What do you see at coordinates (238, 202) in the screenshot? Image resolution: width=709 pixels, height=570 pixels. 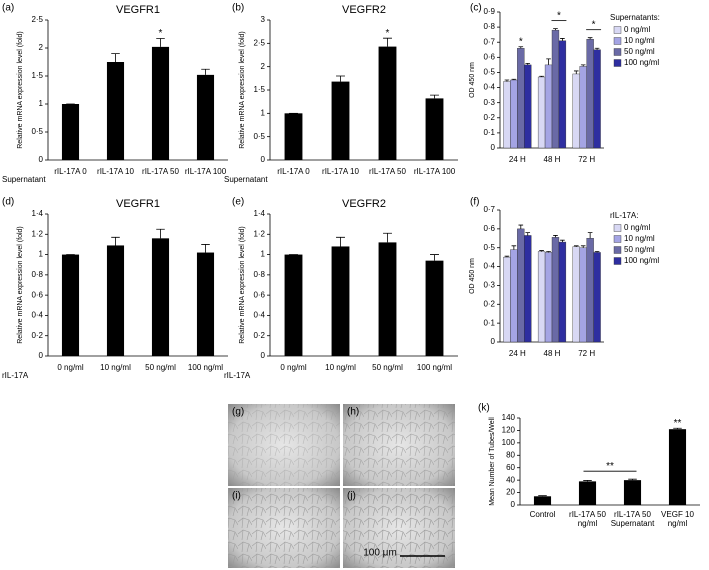 I see `panel-label: (e)` at bounding box center [238, 202].